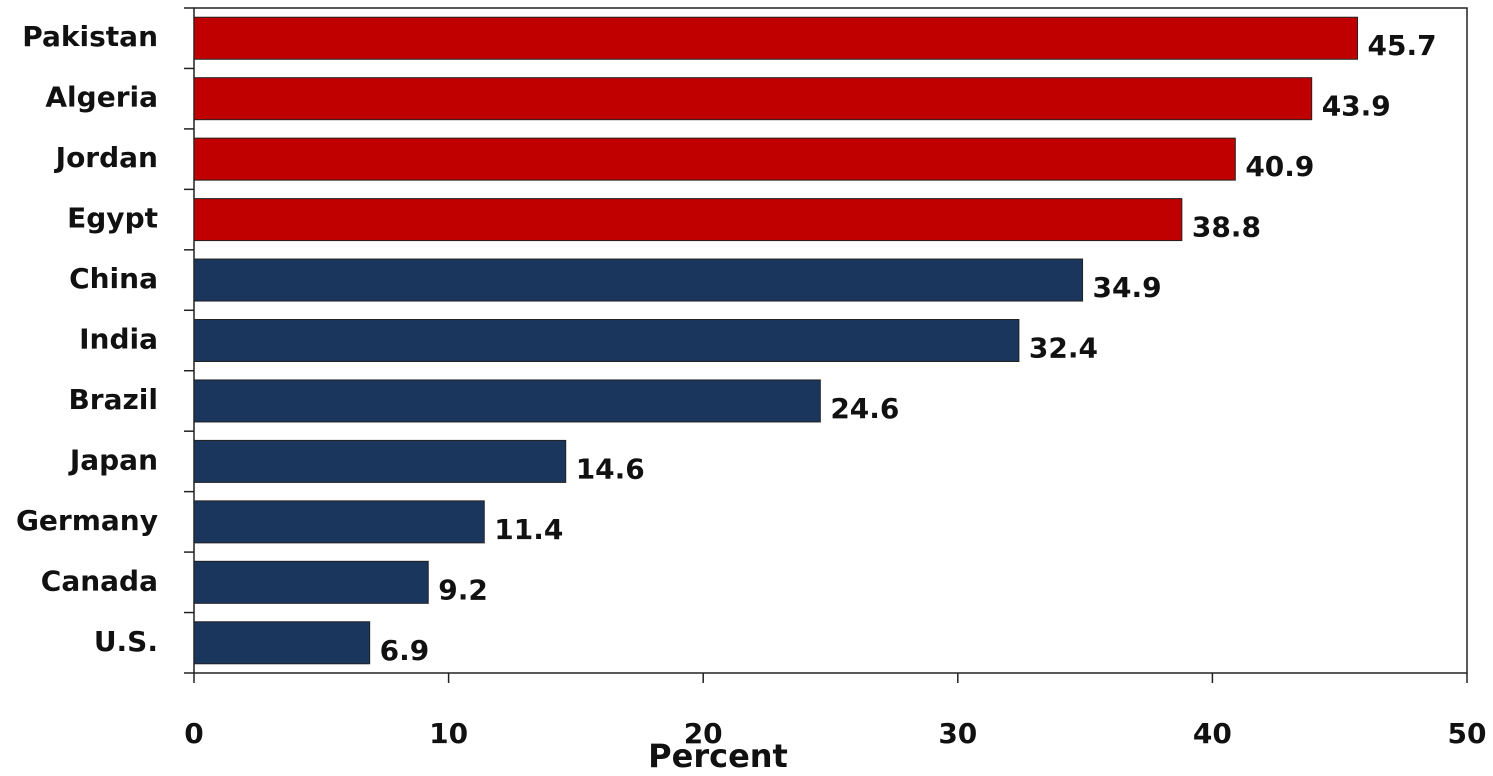  I want to click on y-tick-label: Brazil, so click(113, 399).